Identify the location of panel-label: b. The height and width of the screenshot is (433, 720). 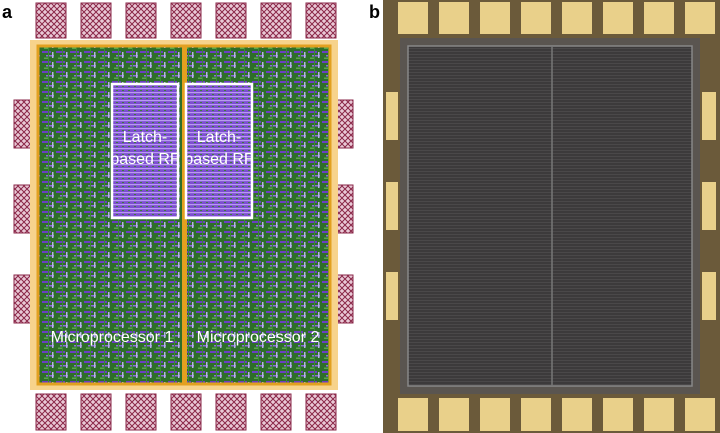
(374, 12).